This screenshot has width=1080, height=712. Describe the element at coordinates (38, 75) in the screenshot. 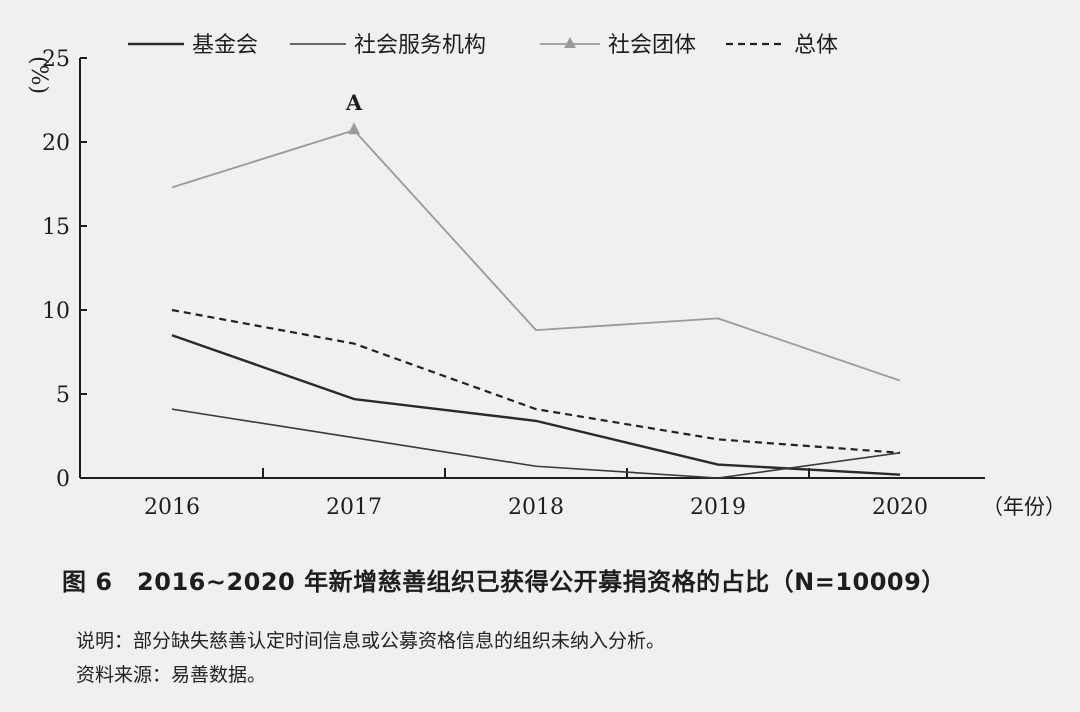

I see `y-axis-label: (%)` at that location.